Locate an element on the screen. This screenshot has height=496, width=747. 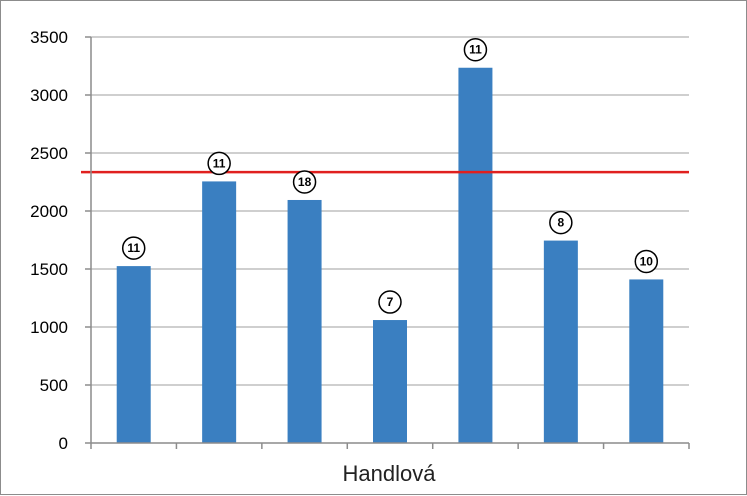
bar-count-label: 10 is located at coordinates (647, 261).